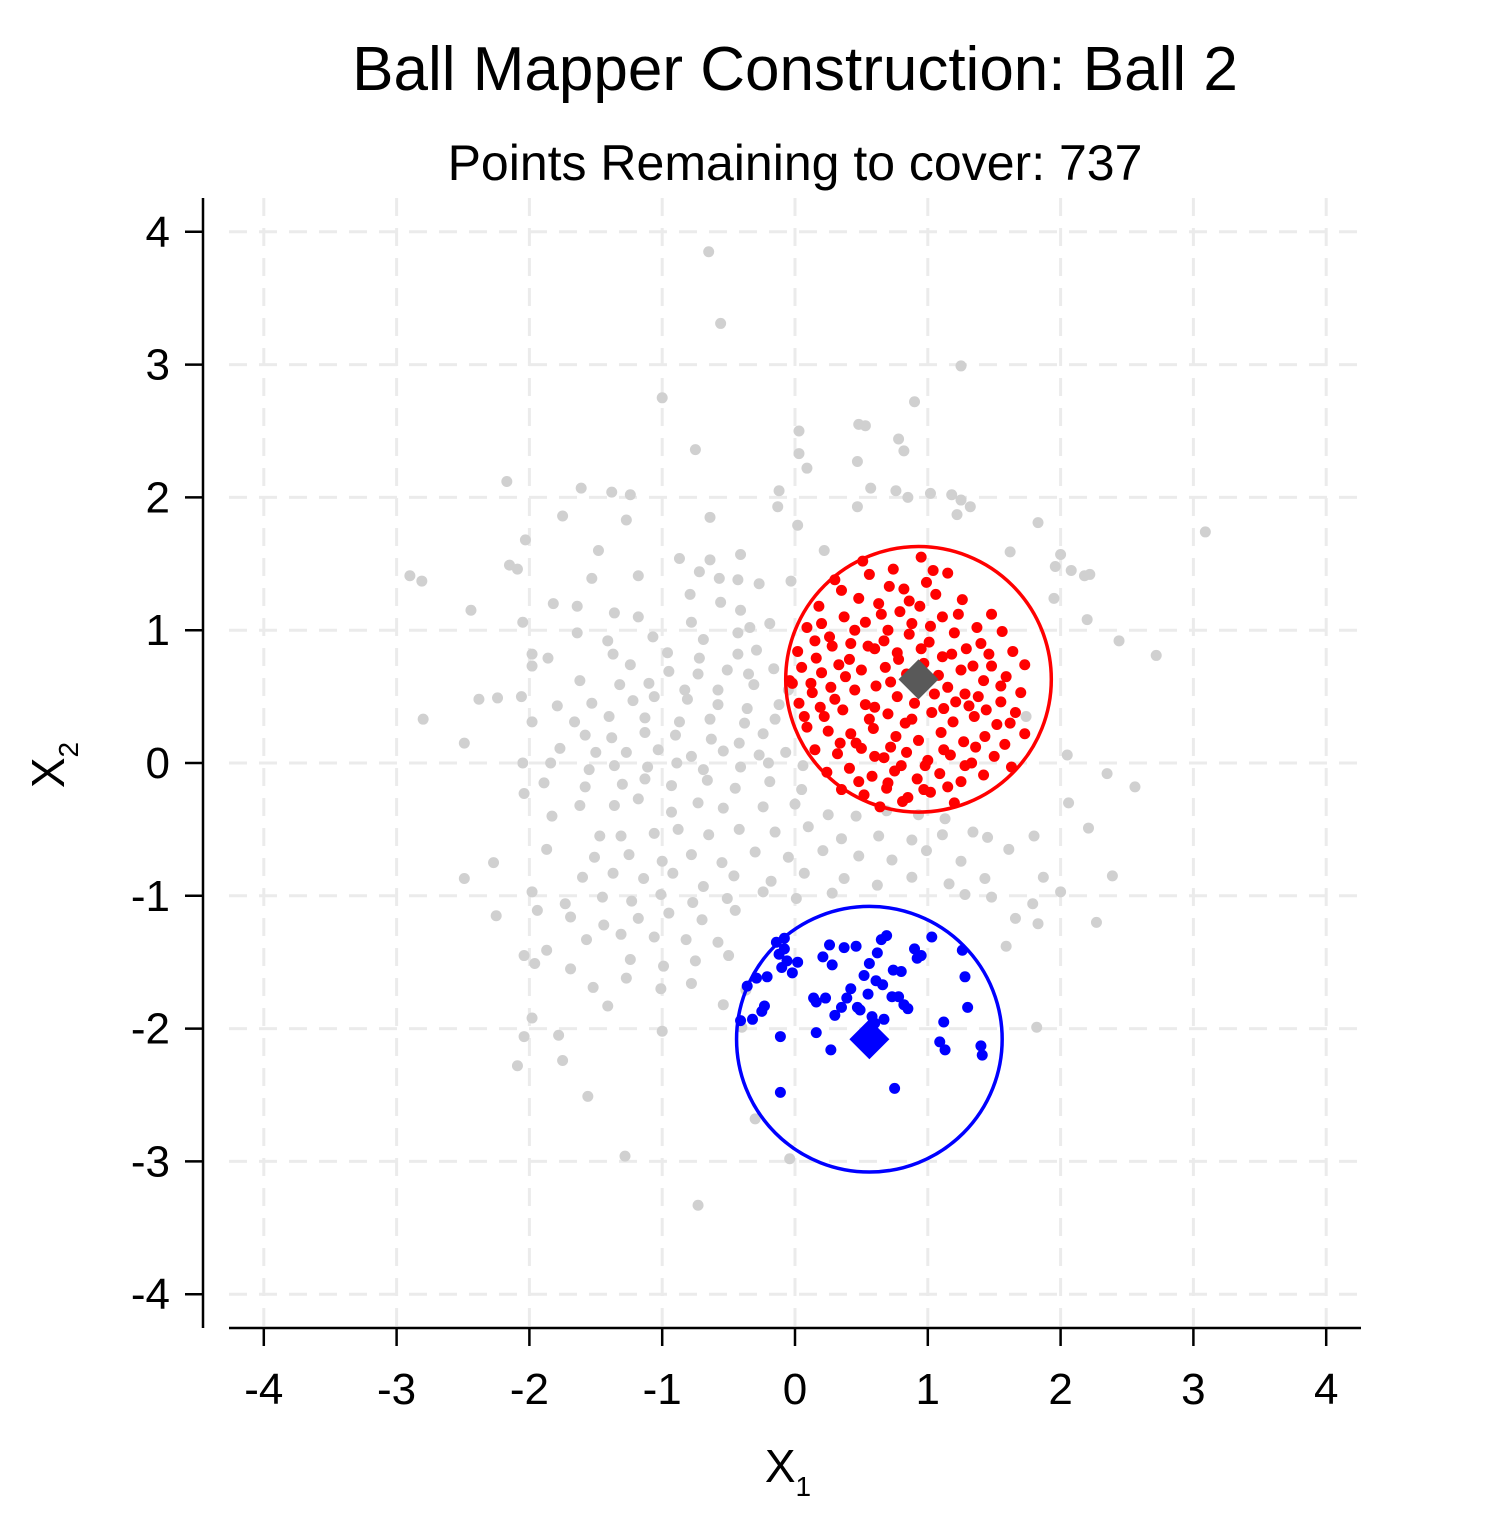  What do you see at coordinates (894, 859) in the screenshot?
I see `balls` at bounding box center [894, 859].